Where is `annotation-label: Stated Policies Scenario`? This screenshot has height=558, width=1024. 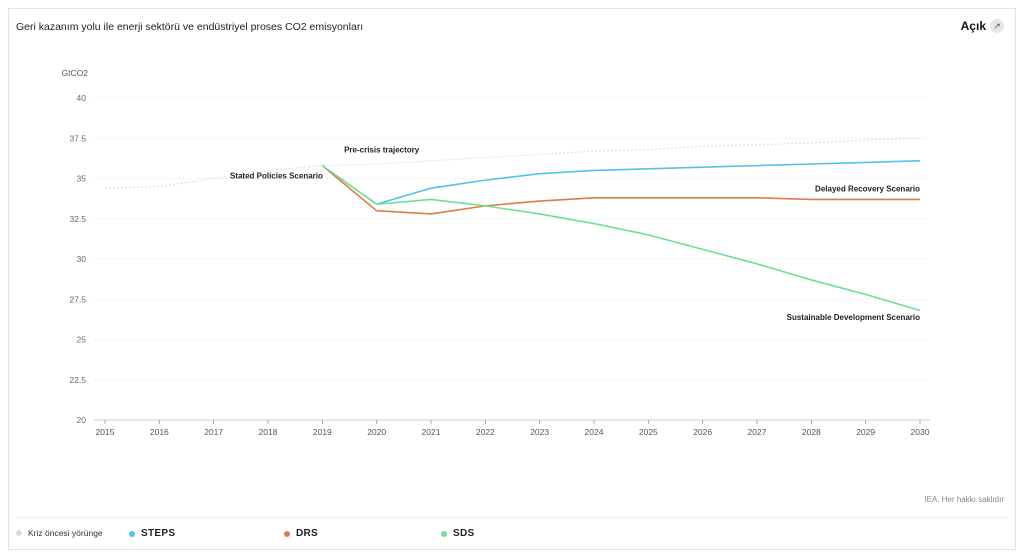 annotation-label: Stated Policies Scenario is located at coordinates (276, 176).